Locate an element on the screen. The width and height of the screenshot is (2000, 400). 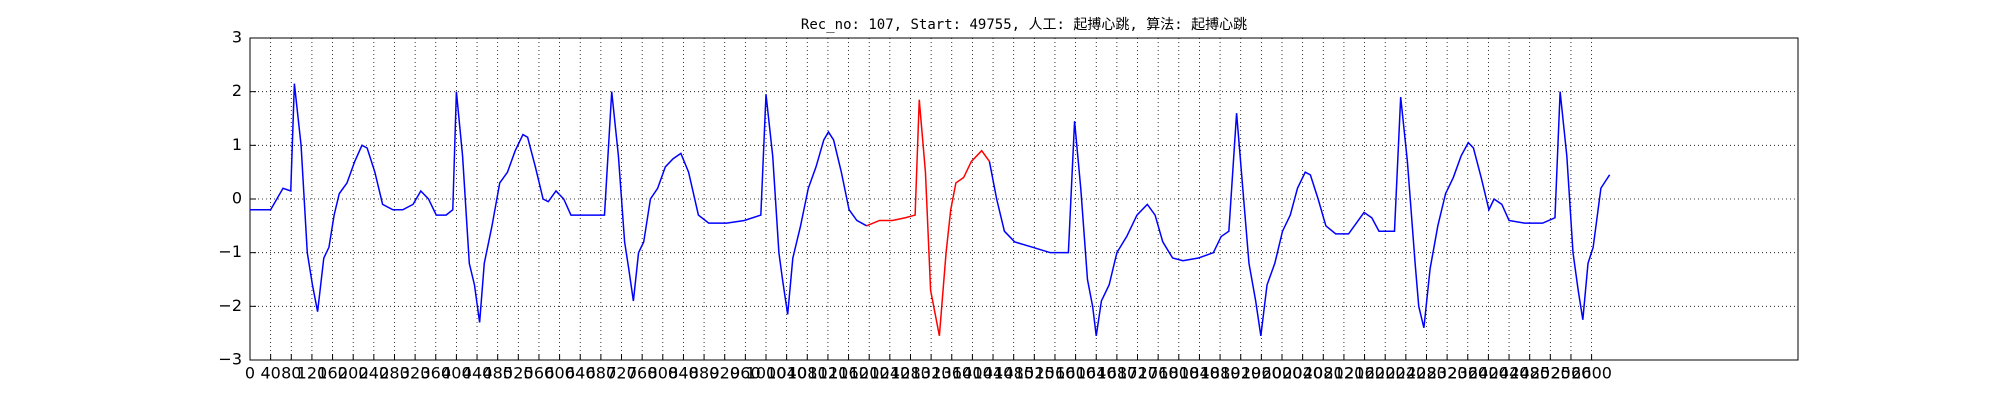
x-tick-label: 1920 is located at coordinates (1240, 373).